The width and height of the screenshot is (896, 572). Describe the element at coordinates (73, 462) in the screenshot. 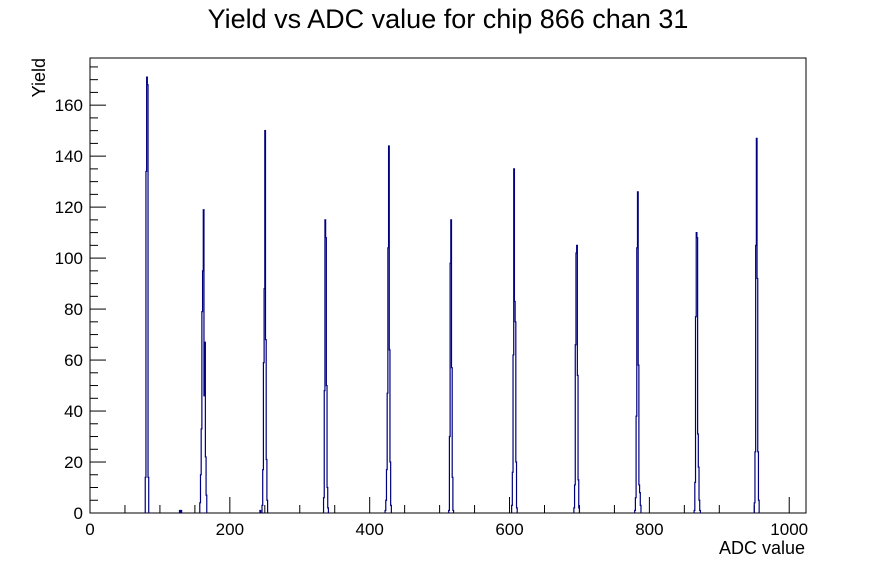

I see `y-tick-label: 20` at that location.